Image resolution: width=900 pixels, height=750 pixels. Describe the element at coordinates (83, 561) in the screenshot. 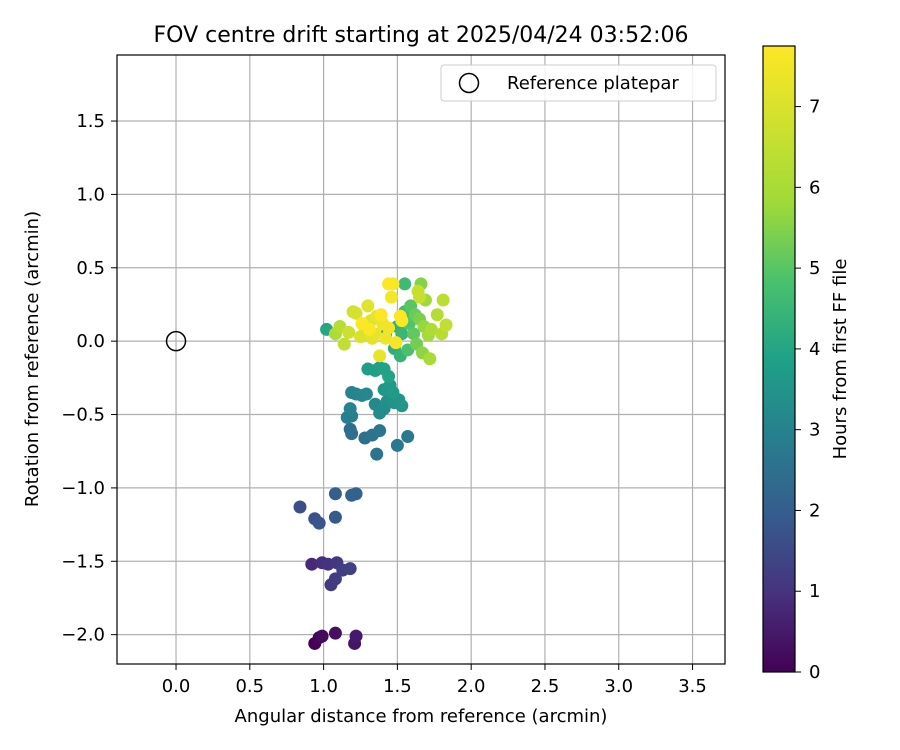

I see `y-tick-label: −1.5` at that location.